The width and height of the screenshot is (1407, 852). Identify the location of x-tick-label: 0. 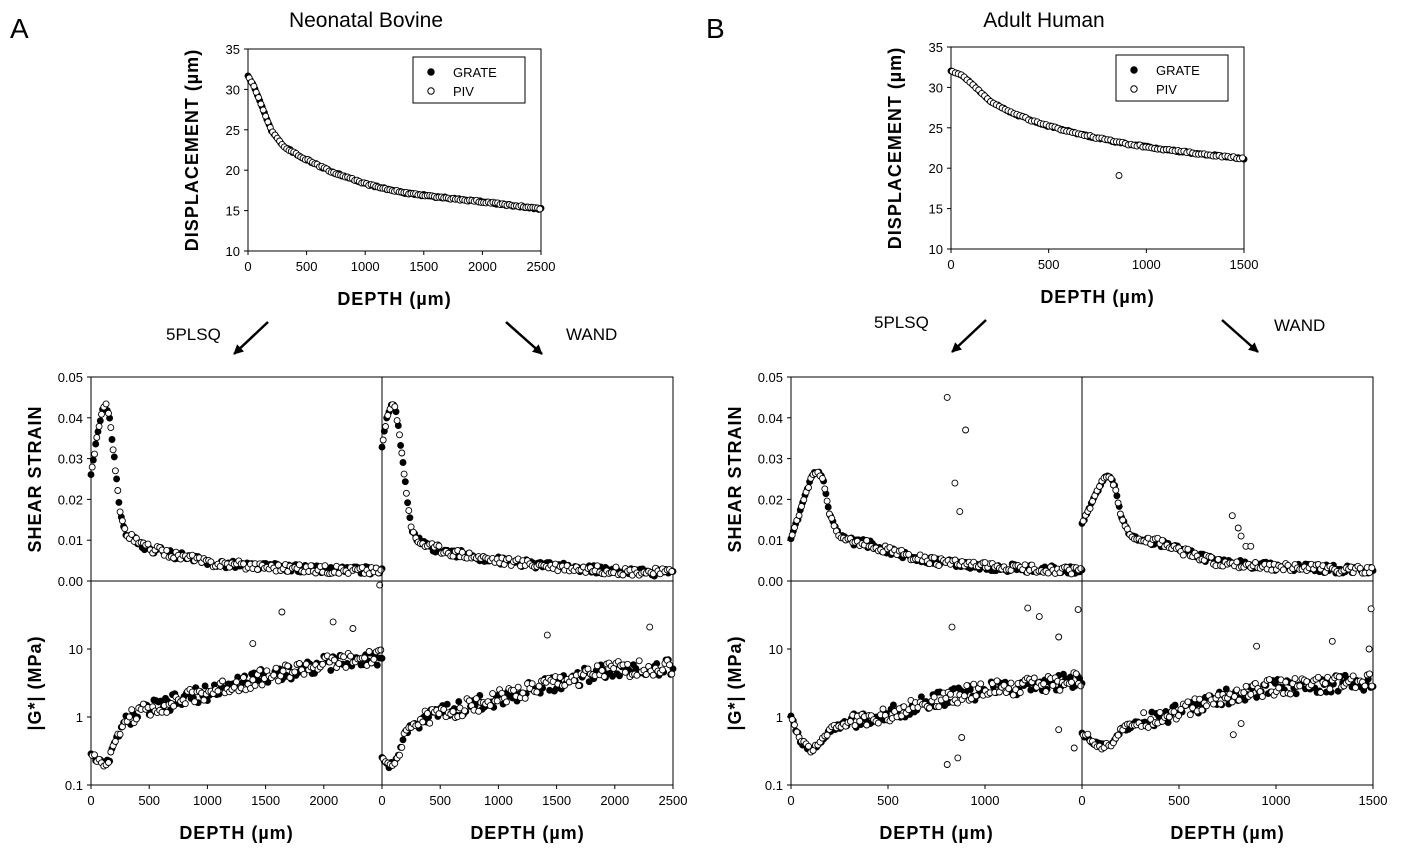
(950, 264).